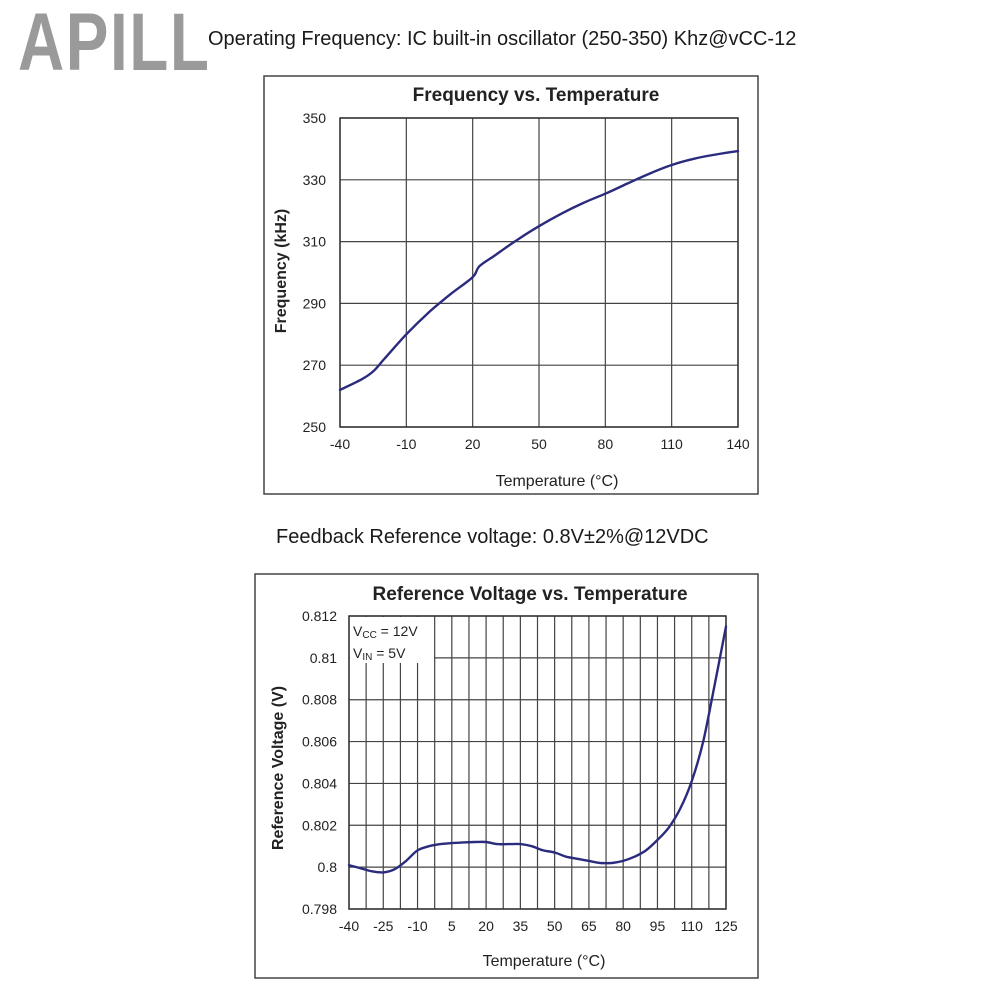  Describe the element at coordinates (606, 444) in the screenshot. I see `chart-frequency-xtick-label: 80` at that location.